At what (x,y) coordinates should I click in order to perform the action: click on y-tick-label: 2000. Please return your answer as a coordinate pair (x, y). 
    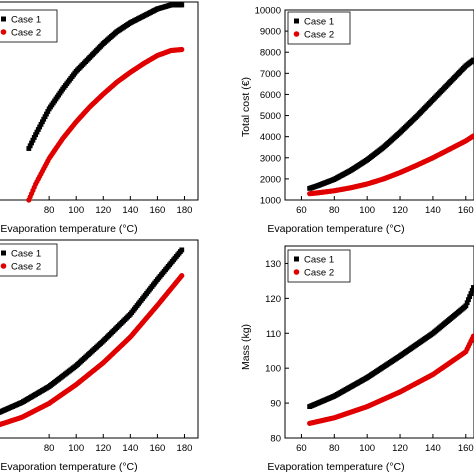
    Looking at the image, I should click on (270, 179).